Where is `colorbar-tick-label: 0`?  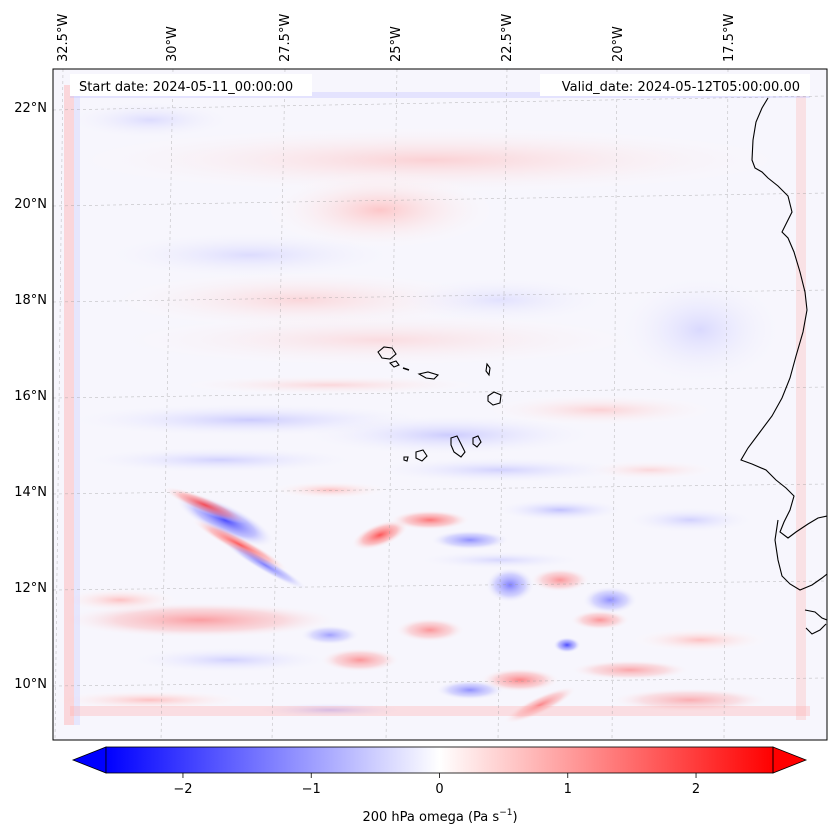
colorbar-tick-label: 0 is located at coordinates (439, 789).